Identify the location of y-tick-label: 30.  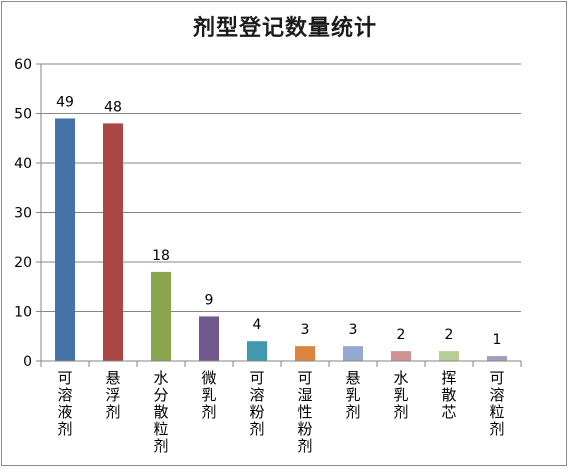
(23, 214).